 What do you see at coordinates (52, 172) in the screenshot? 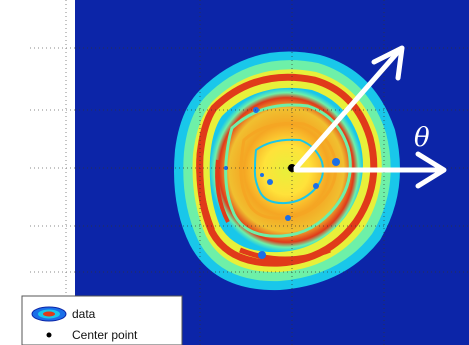
I see `left-grid-lines` at bounding box center [52, 172].